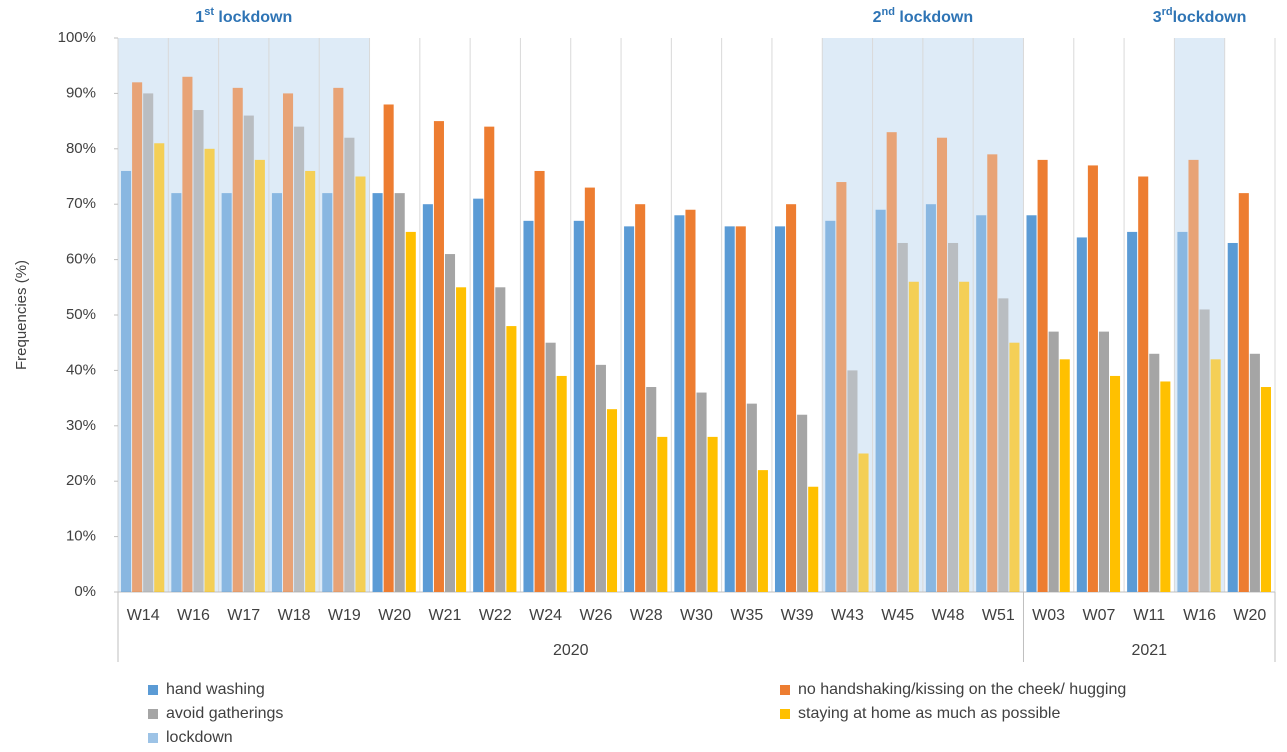 This screenshot has width=1287, height=752. Describe the element at coordinates (21, 315) in the screenshot. I see `y-axis-title: Frequencies (%)` at that location.